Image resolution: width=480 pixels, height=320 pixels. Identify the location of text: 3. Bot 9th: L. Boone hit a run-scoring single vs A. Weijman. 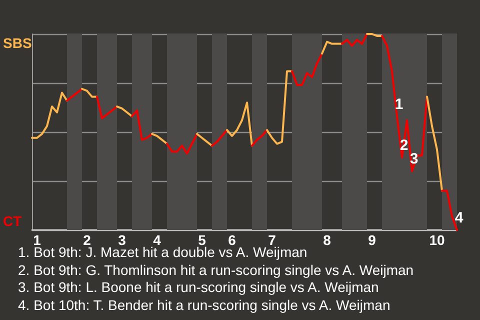
(199, 287).